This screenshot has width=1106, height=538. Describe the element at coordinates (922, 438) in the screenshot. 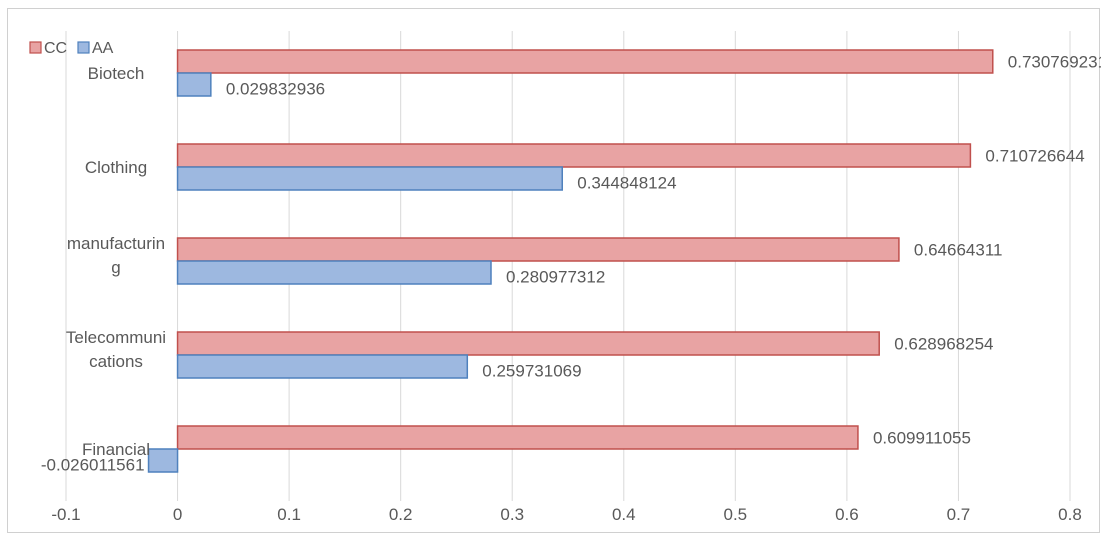

I see `data-label: 0.609911055` at that location.